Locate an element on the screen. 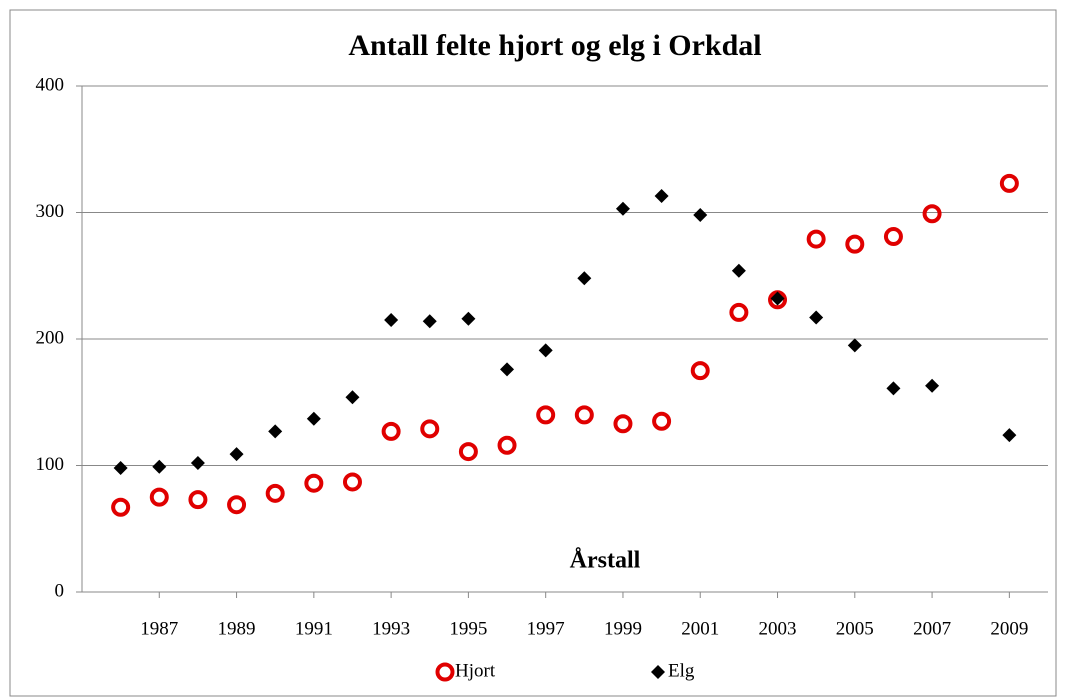 Image resolution: width=1066 pixels, height=698 pixels. y-tick-label: 100 is located at coordinates (50, 464).